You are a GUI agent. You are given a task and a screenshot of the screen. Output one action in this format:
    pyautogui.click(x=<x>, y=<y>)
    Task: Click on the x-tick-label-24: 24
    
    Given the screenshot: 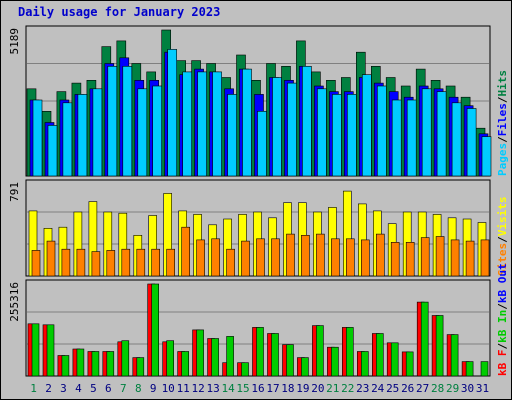 What is the action you would take?
    pyautogui.click(x=378, y=388)
    